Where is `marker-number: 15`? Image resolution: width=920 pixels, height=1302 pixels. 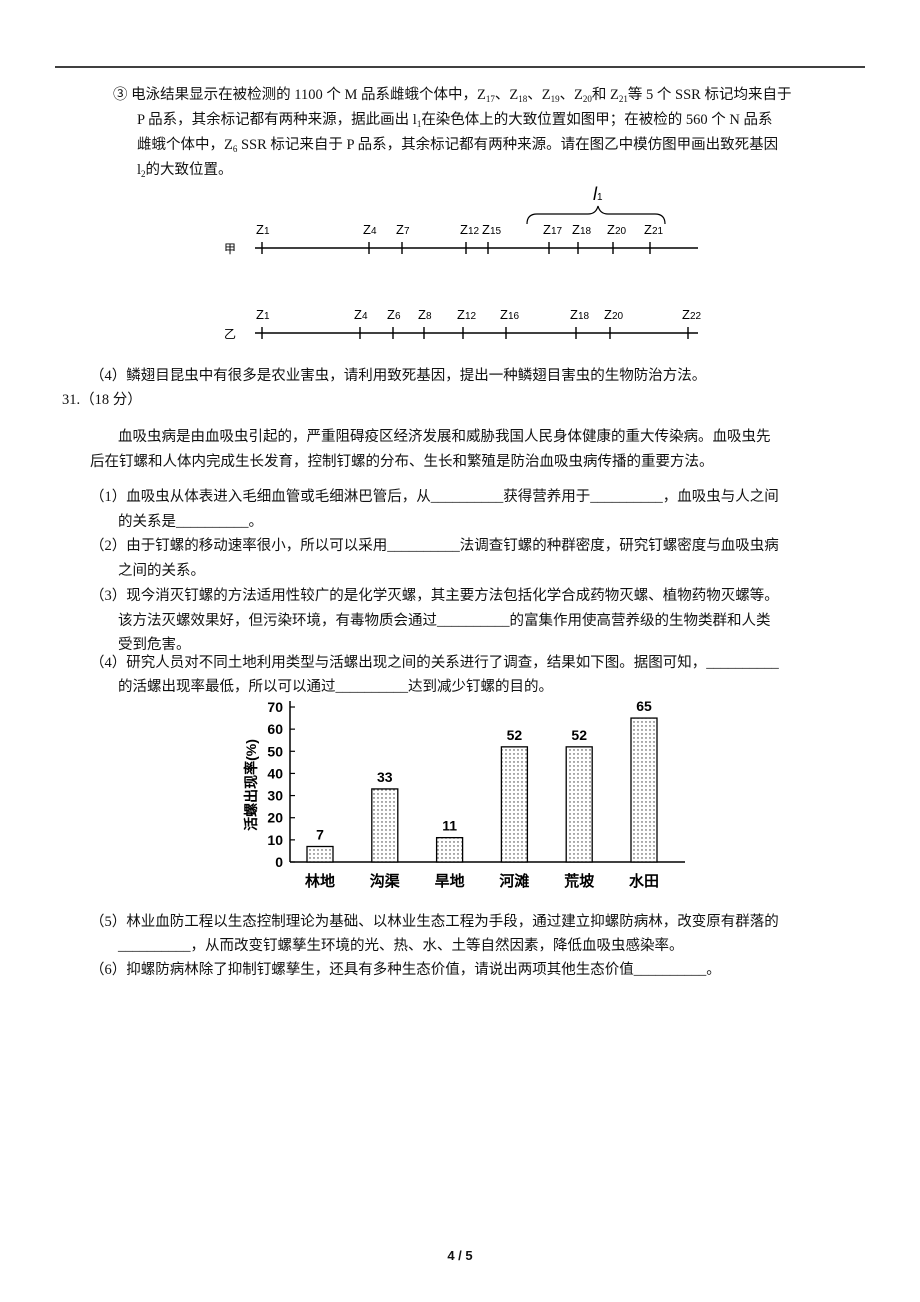 marker-number: 15 is located at coordinates (496, 231).